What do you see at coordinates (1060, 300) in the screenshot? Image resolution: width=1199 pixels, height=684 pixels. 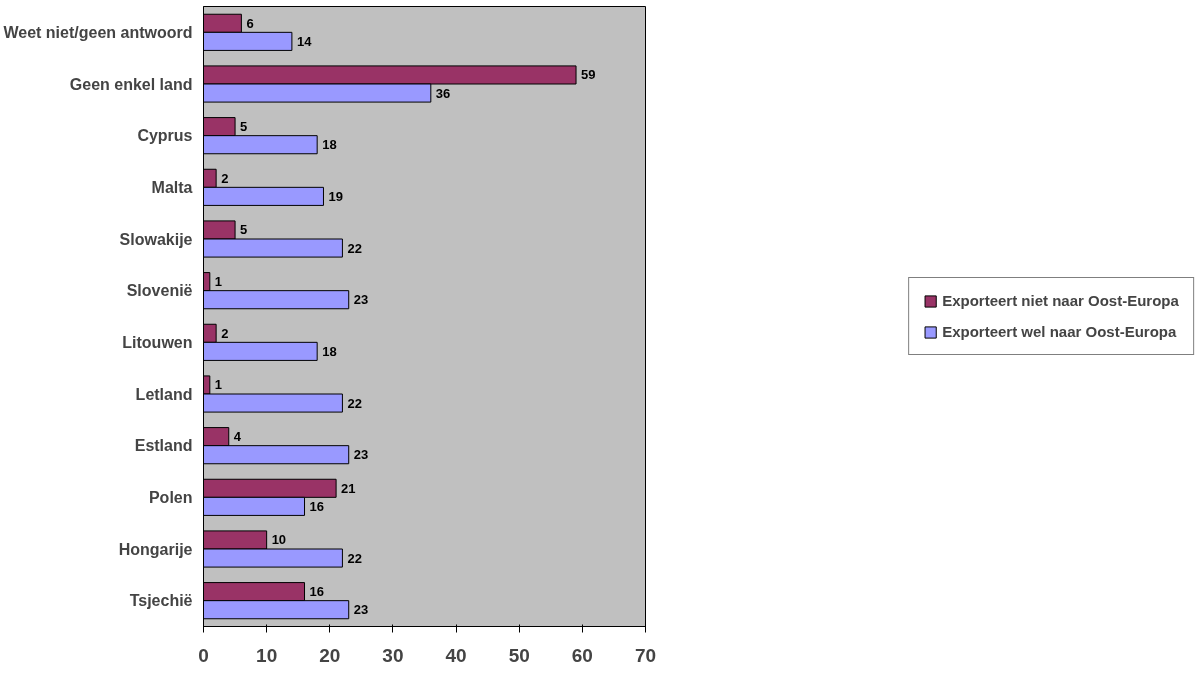 I see `legend-label: Exporteert niet naar Oost-Europa` at bounding box center [1060, 300].